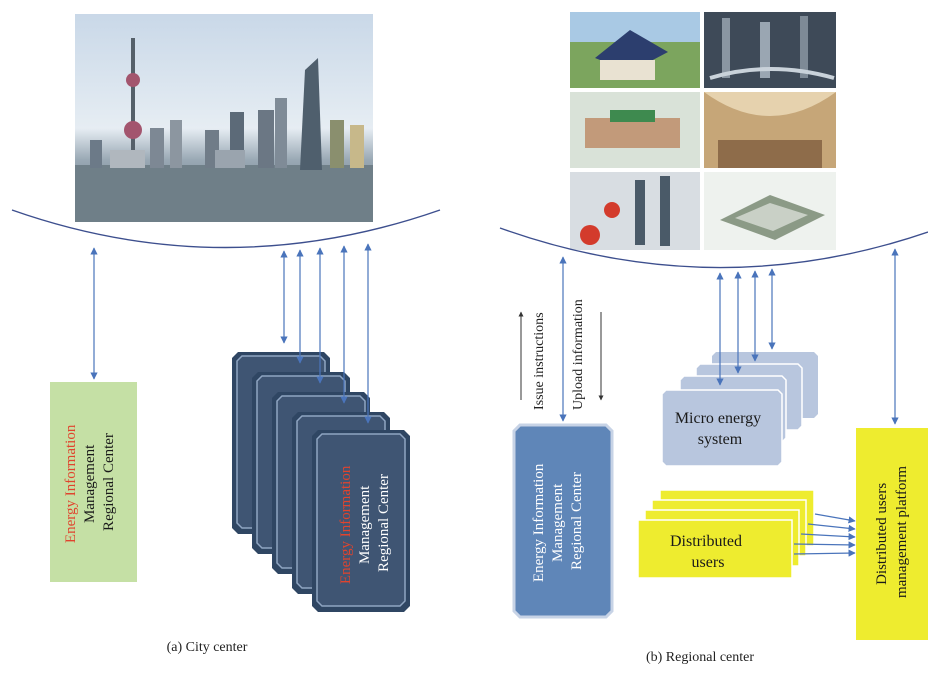 This screenshot has width=928, height=673. What do you see at coordinates (578, 354) in the screenshot?
I see `upload-label: Upload information` at bounding box center [578, 354].